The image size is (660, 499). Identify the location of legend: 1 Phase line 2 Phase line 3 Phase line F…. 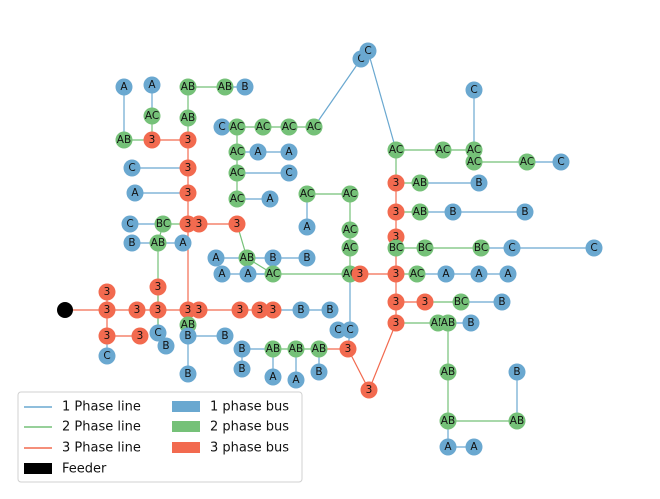
(160, 437).